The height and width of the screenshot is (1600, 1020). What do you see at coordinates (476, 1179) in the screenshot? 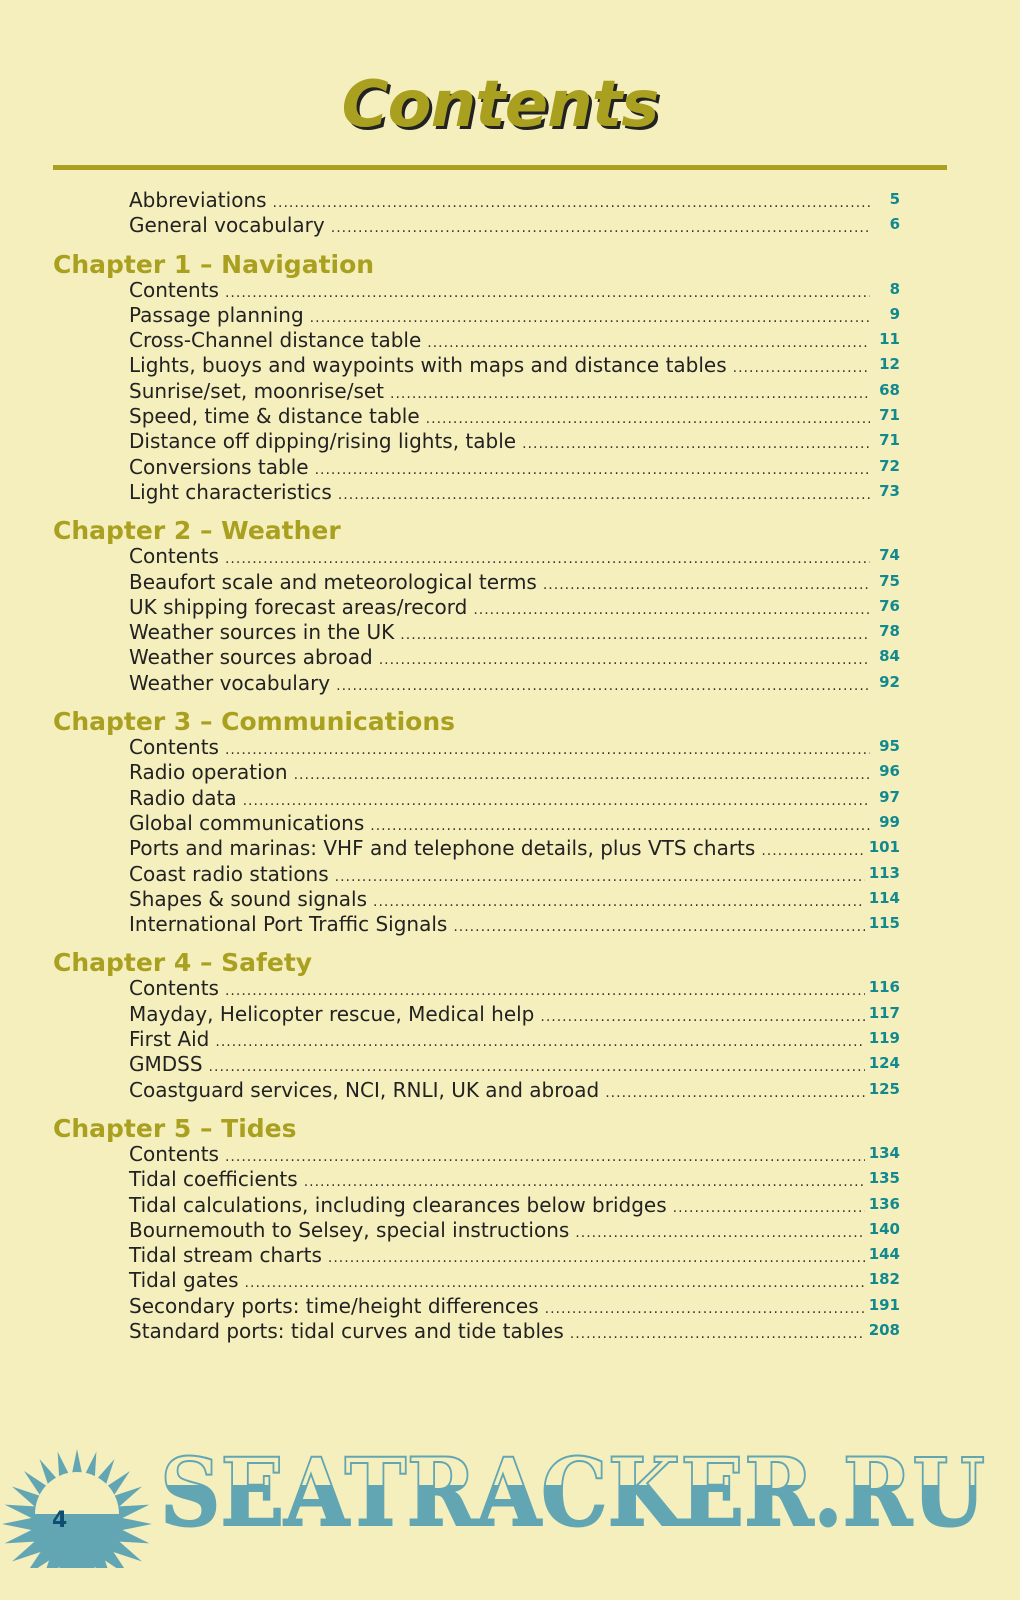
I see `toc-entry: Tidal coefficients 135` at bounding box center [476, 1179].